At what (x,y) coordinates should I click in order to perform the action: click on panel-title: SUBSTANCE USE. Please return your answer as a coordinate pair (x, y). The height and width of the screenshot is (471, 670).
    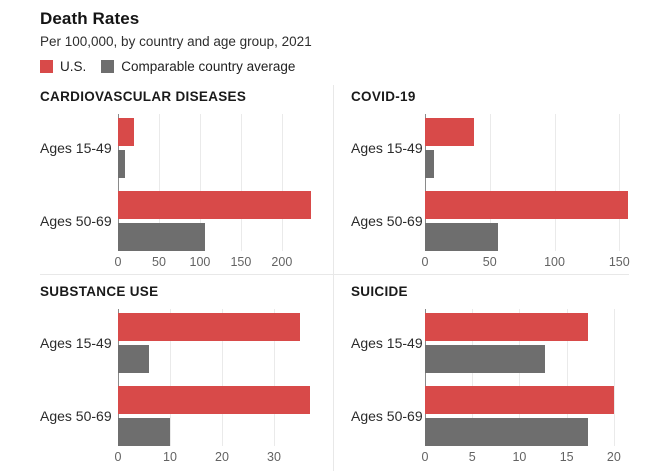
    Looking at the image, I should click on (99, 291).